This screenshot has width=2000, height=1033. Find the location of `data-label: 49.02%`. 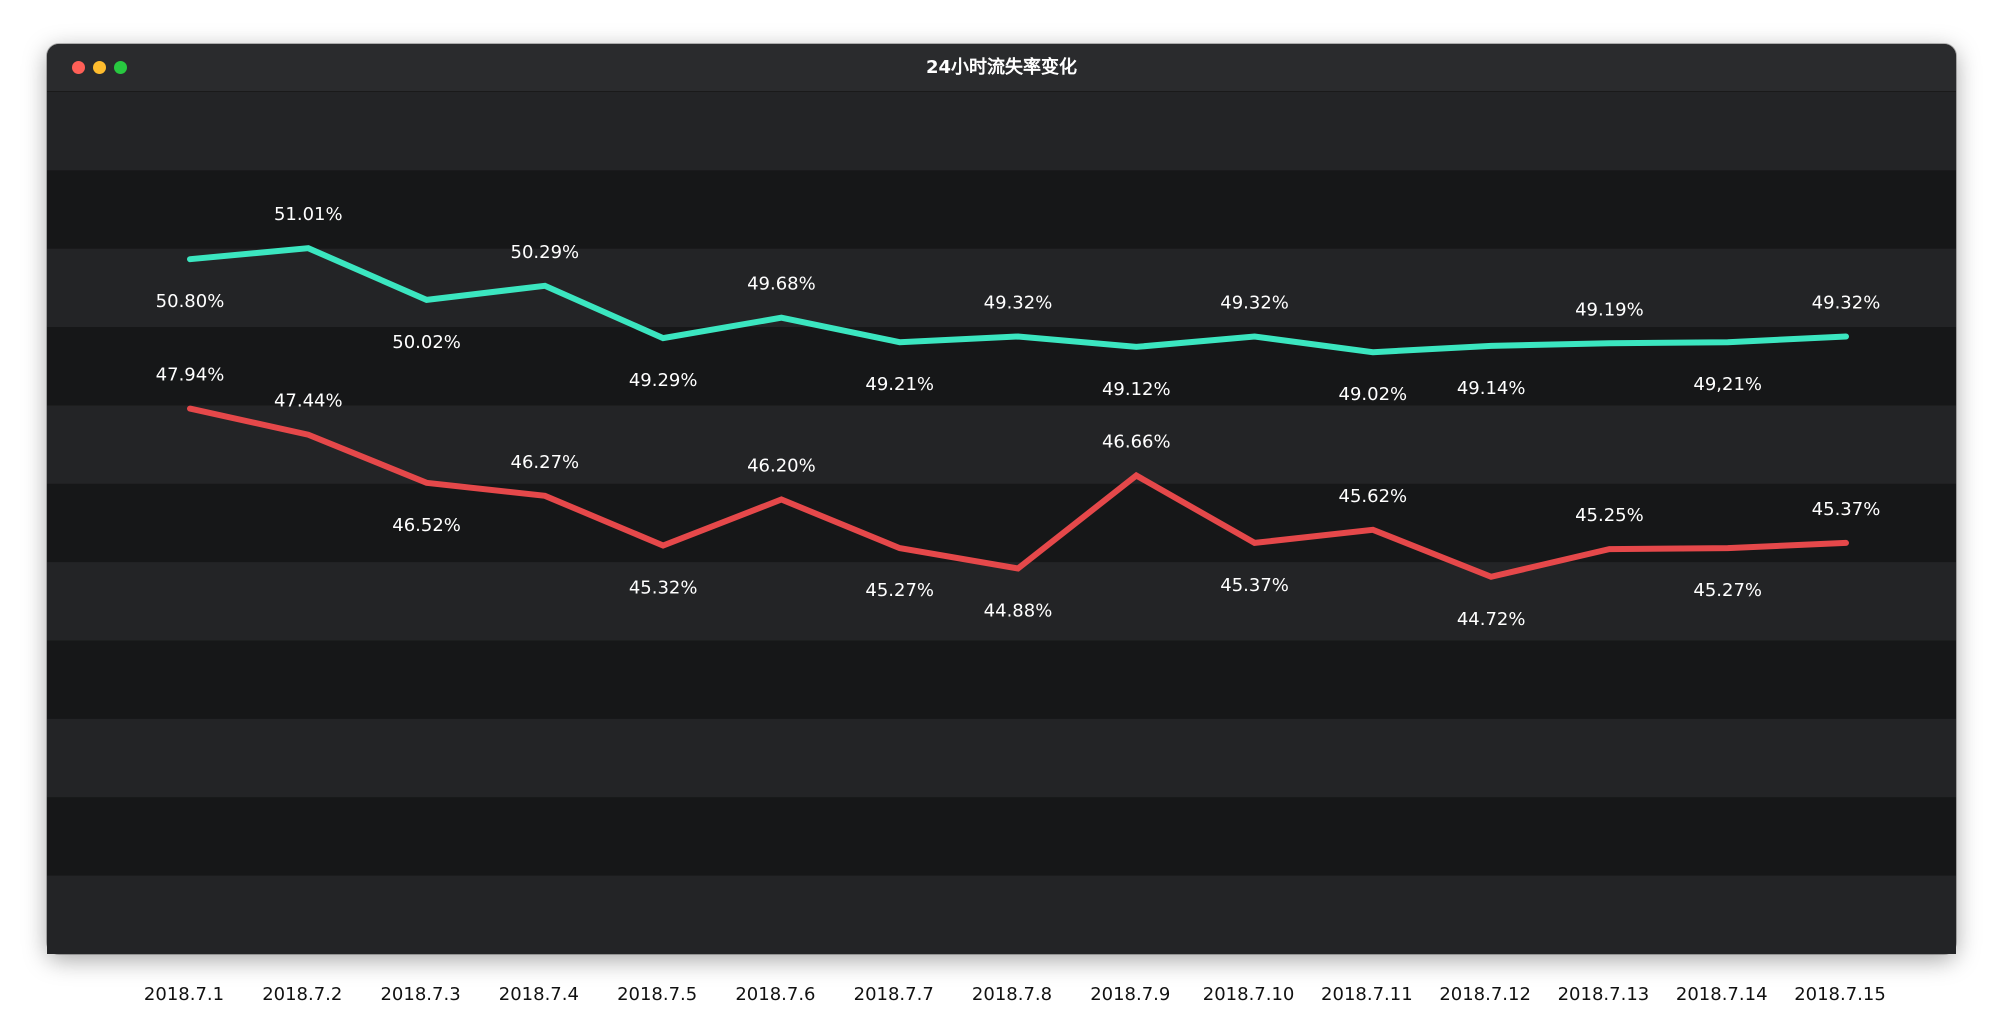

data-label: 49.02% is located at coordinates (1373, 394).